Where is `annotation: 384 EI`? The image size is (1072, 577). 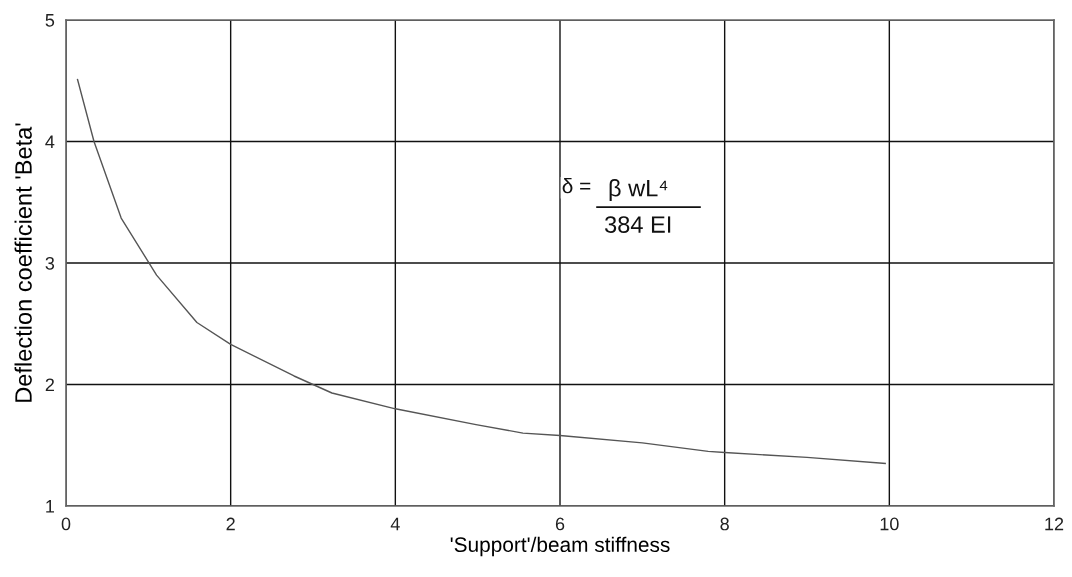 annotation: 384 EI is located at coordinates (637, 224).